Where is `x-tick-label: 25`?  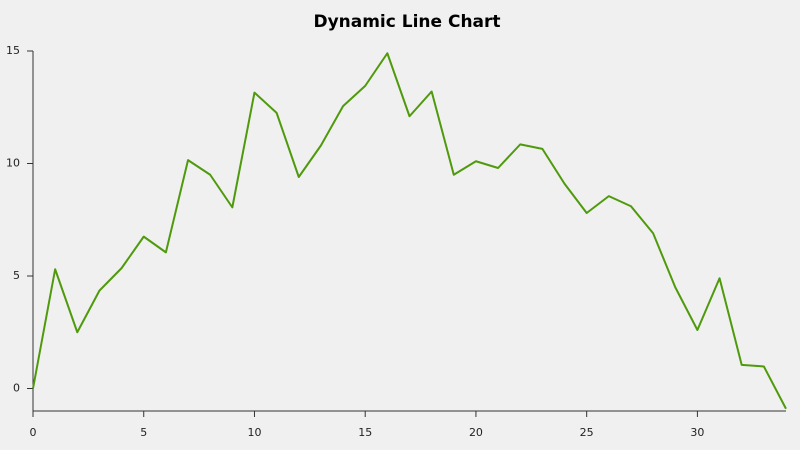
x-tick-label: 25 is located at coordinates (587, 432).